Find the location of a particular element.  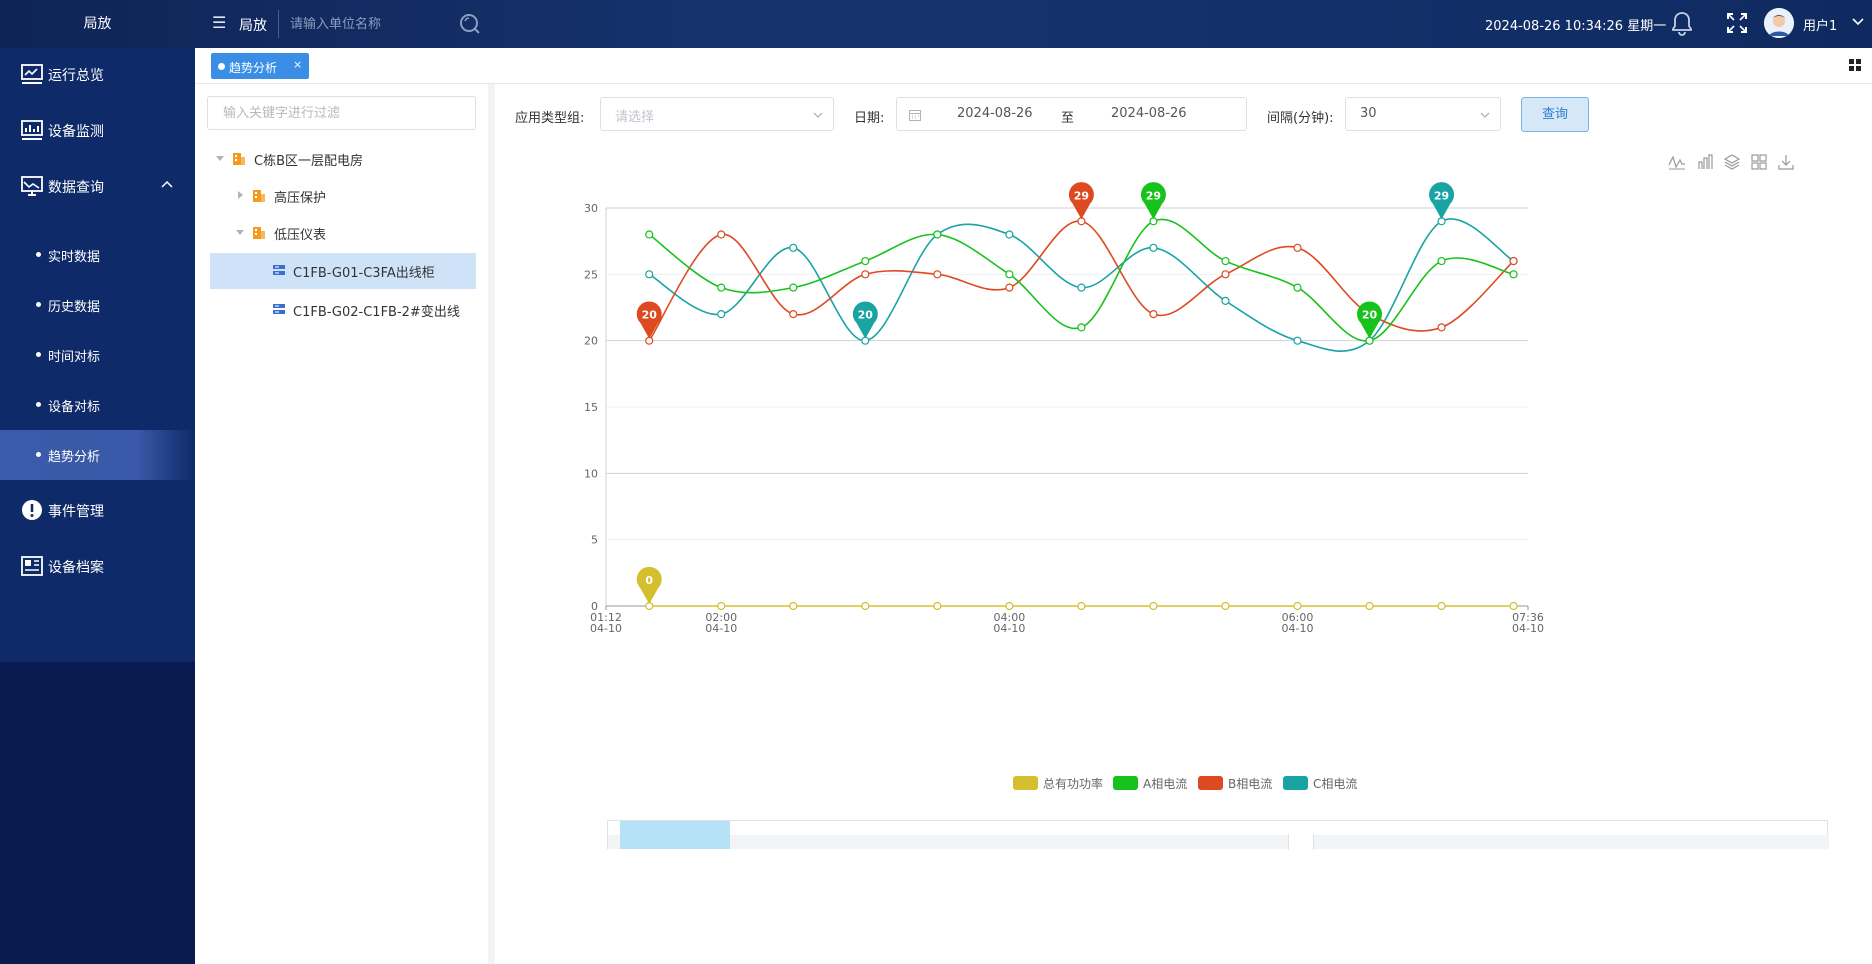

server-icon is located at coordinates (279, 270).